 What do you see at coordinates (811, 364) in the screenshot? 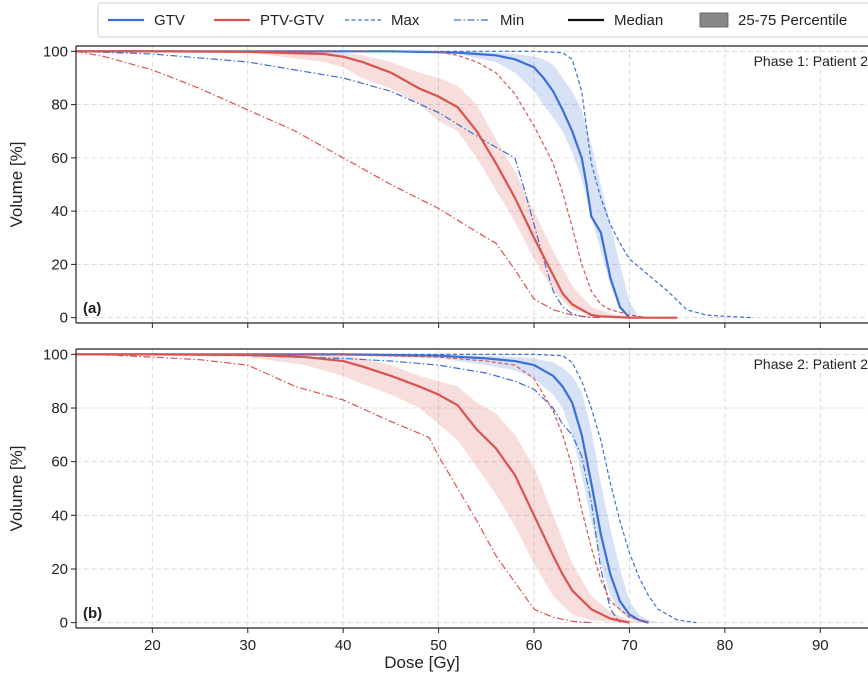
I see `panel-title: Phase 2: Patient 2` at bounding box center [811, 364].